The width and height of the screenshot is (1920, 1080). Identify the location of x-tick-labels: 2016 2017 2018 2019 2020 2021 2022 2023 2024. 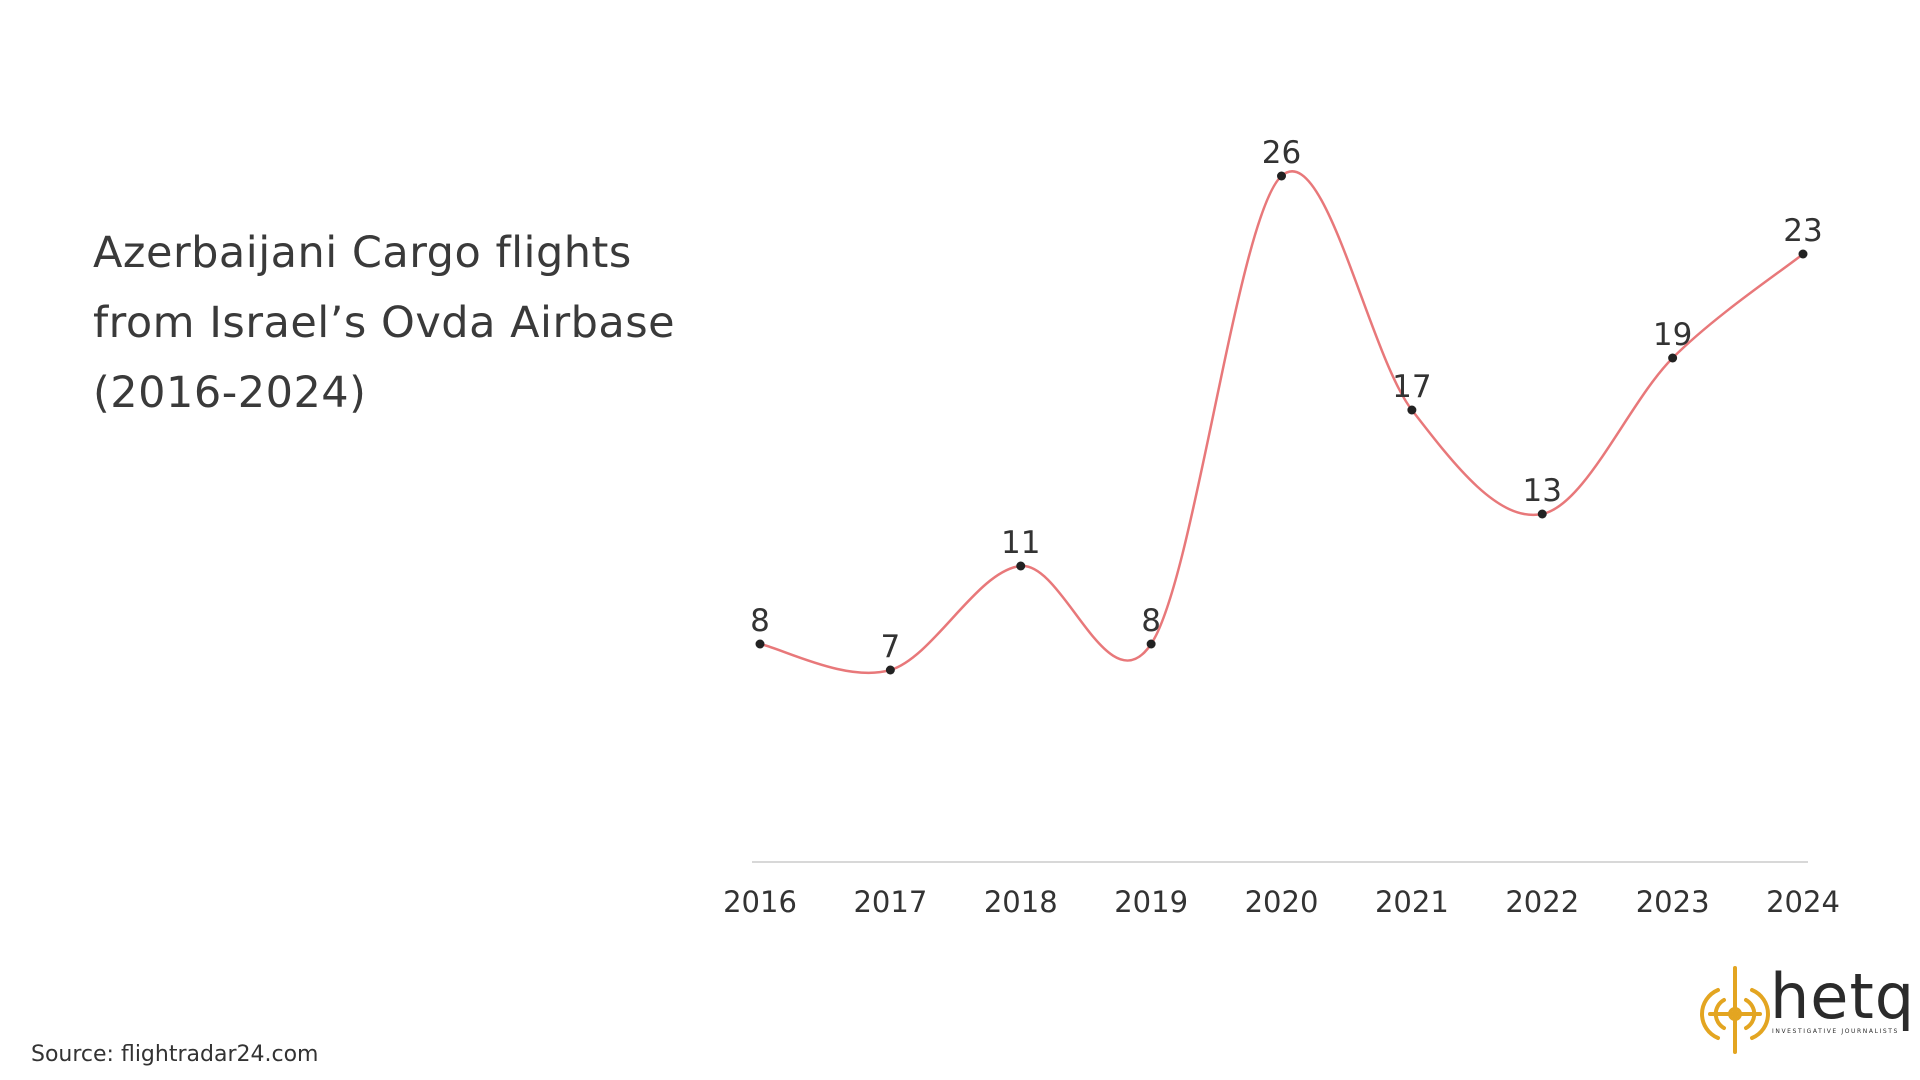
(1281, 902).